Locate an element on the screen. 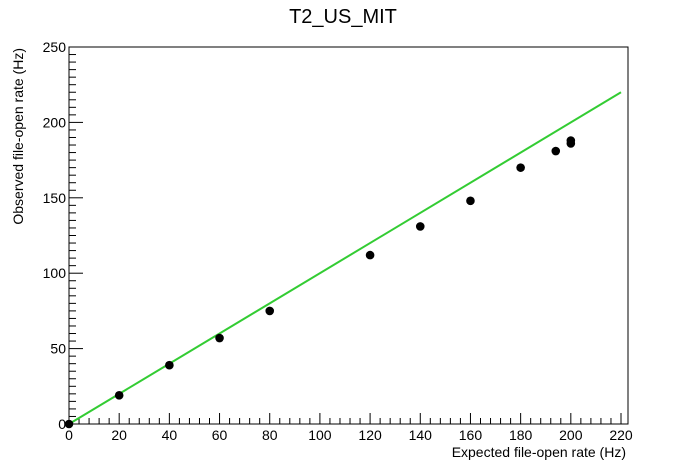  y-tick-label: 150 is located at coordinates (55, 198).